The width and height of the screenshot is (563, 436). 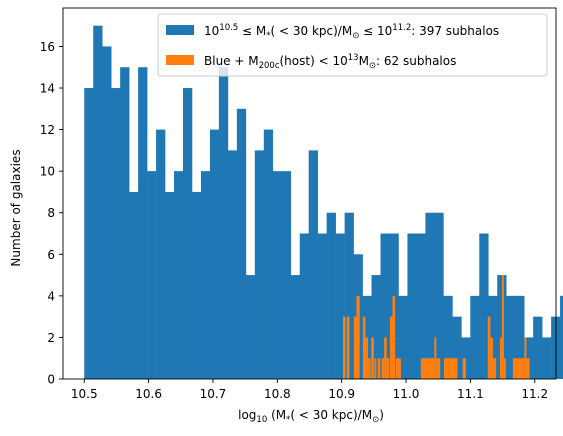 I want to click on y-tick-label: 10, so click(x=47, y=172).